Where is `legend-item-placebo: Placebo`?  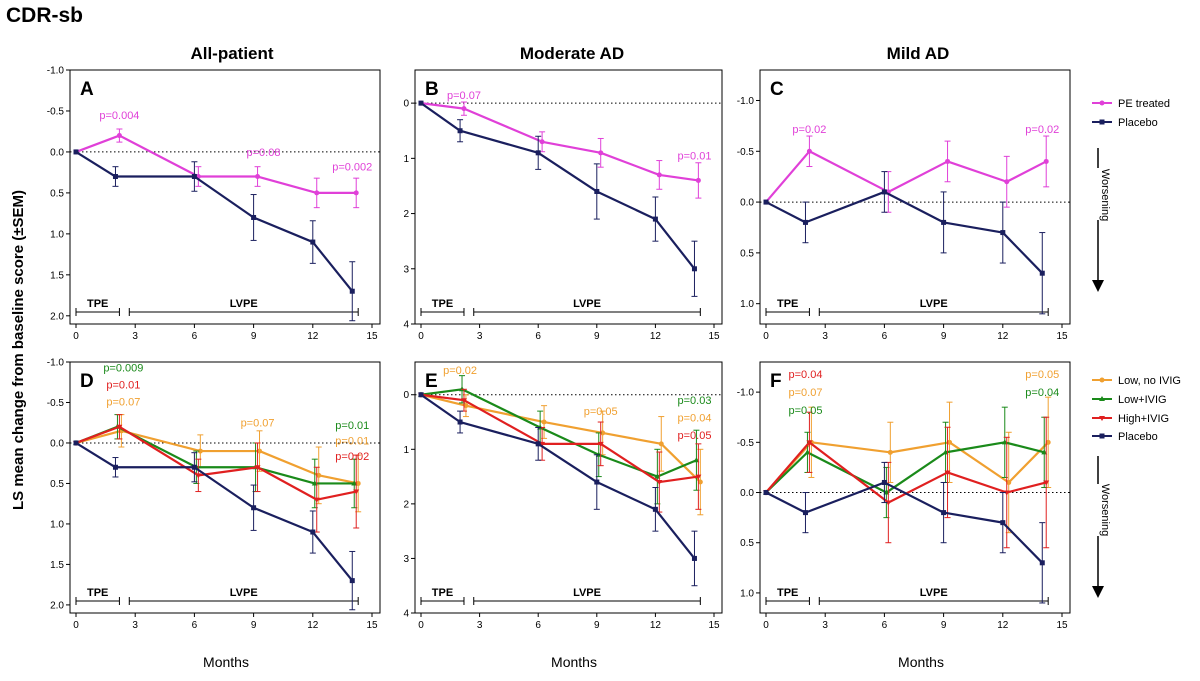
legend-item-placebo: Placebo is located at coordinates (1125, 437).